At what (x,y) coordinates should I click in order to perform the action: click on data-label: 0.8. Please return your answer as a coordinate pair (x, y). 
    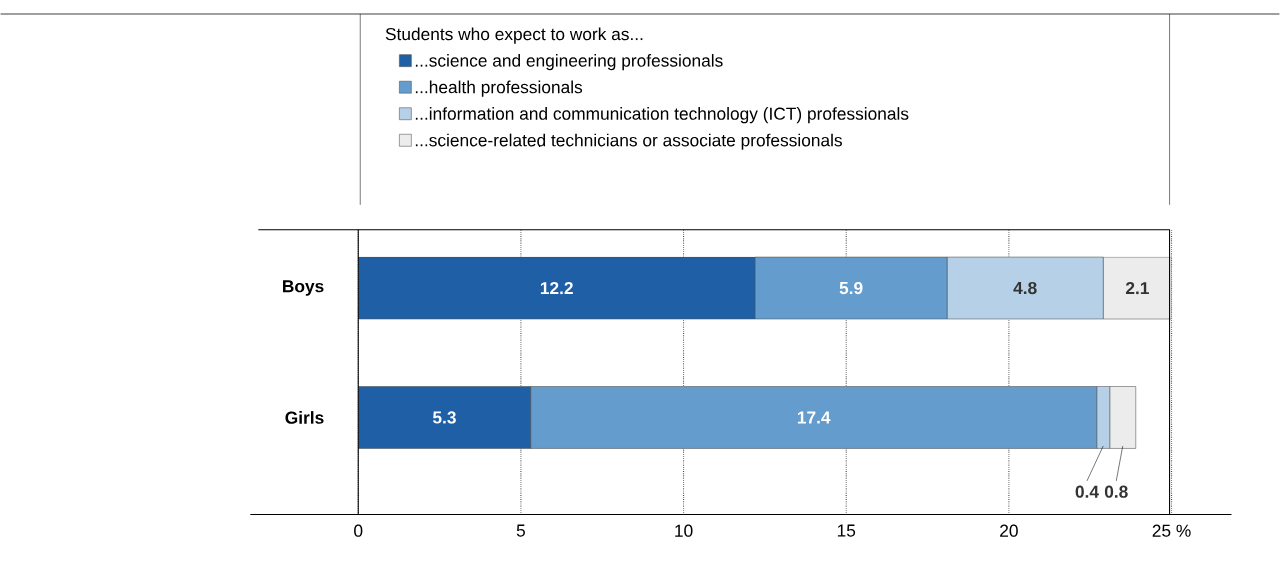
    Looking at the image, I should click on (1116, 492).